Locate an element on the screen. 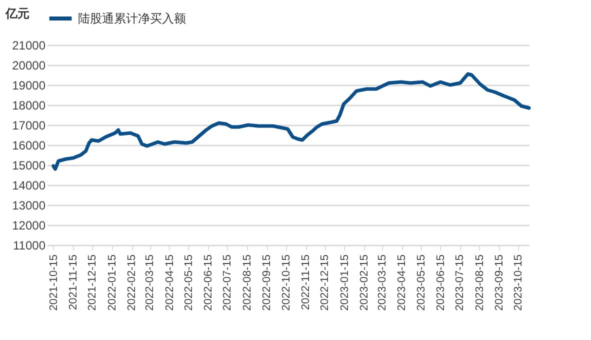  x-tick-label: 2023-05-15 is located at coordinates (421, 282).